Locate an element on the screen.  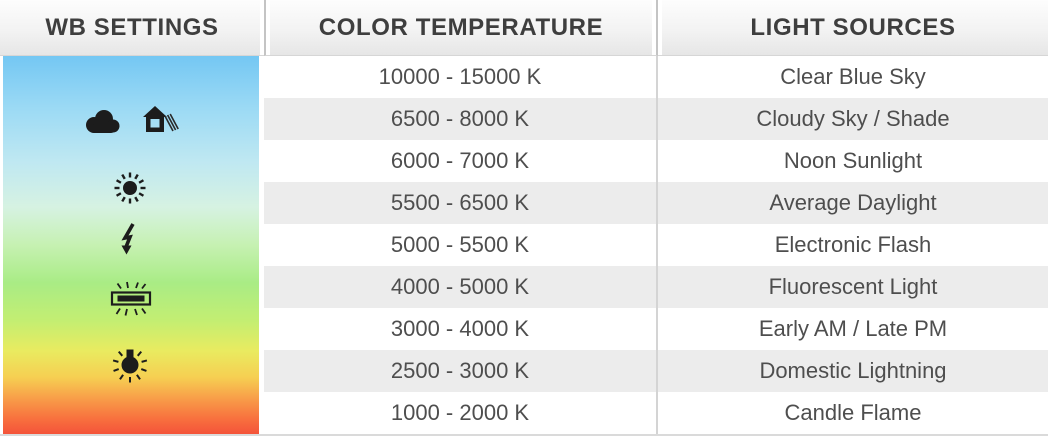
temp-cell: 1000 - 2000 K is located at coordinates (460, 413).